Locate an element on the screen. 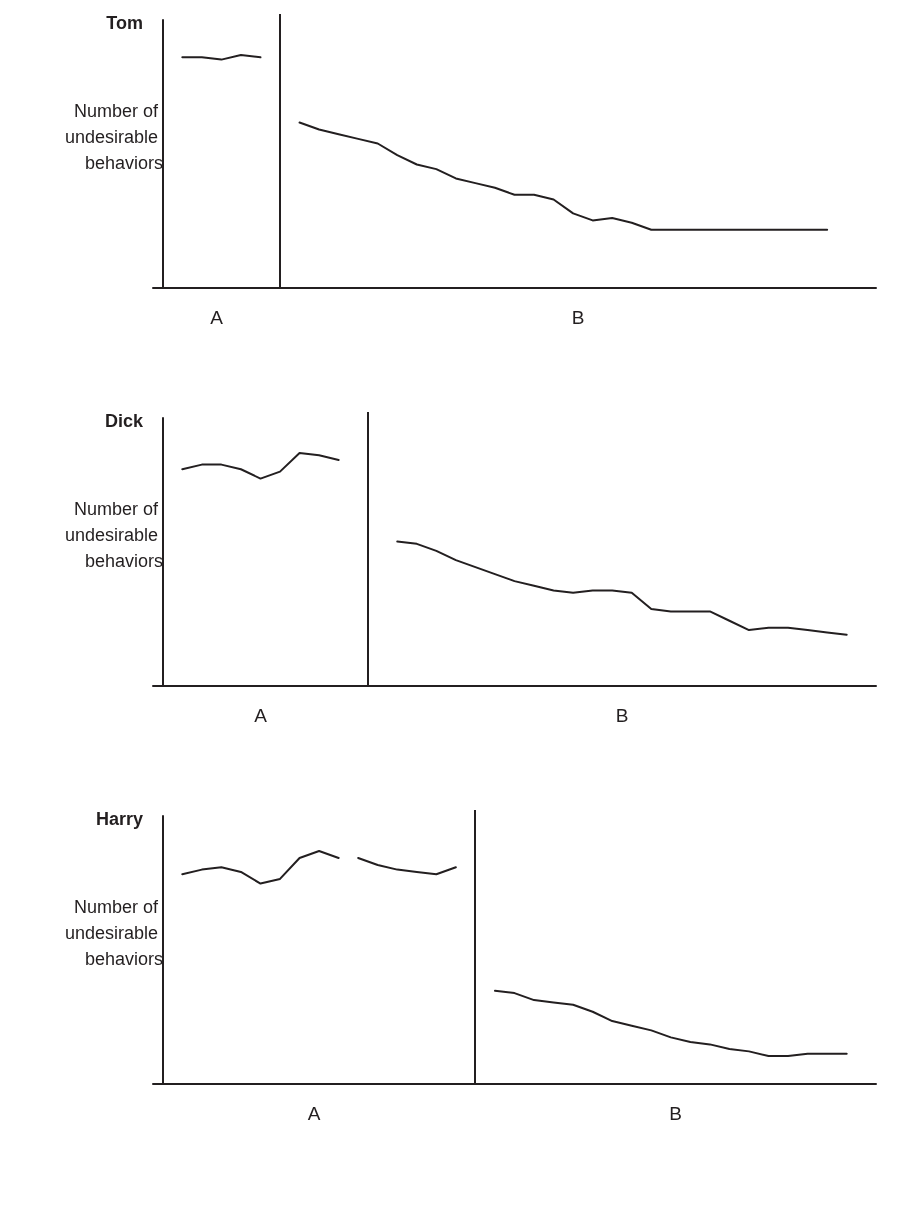  chart-title: Dick is located at coordinates (124, 421).